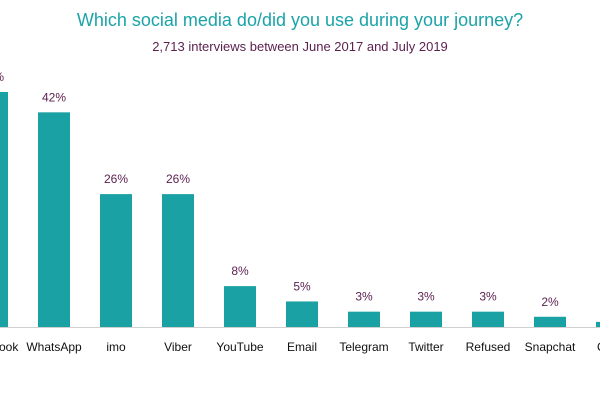  What do you see at coordinates (4, 209) in the screenshot?
I see `bar-facebook` at bounding box center [4, 209].